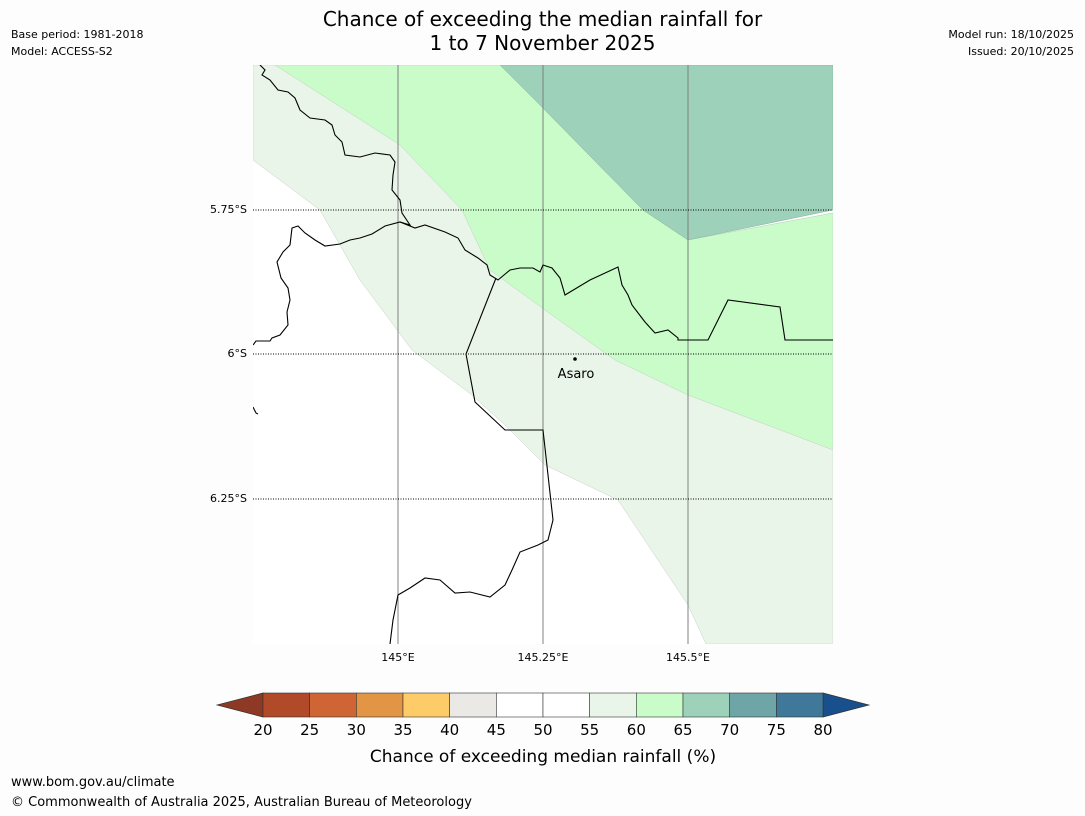 The height and width of the screenshot is (816, 1085). I want to click on place-label-asaro: Asaro, so click(576, 374).